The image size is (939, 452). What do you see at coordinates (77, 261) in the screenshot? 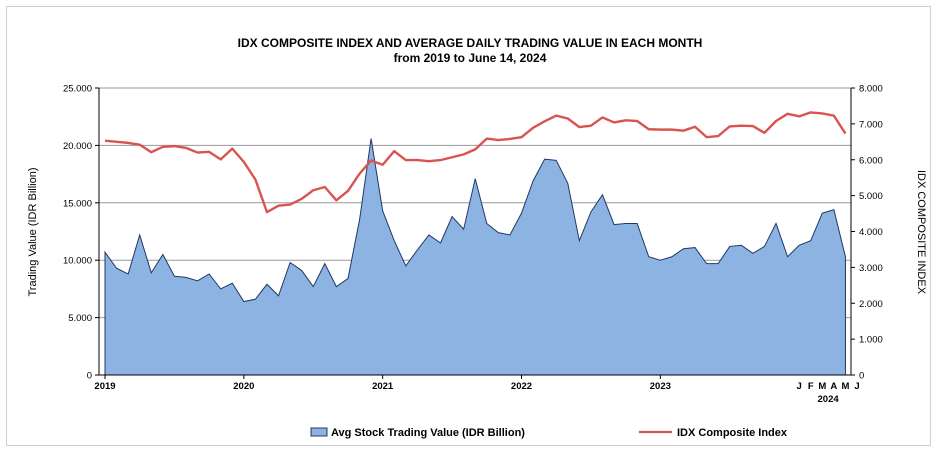
I see `left-tick-label: 10.000` at bounding box center [77, 261].